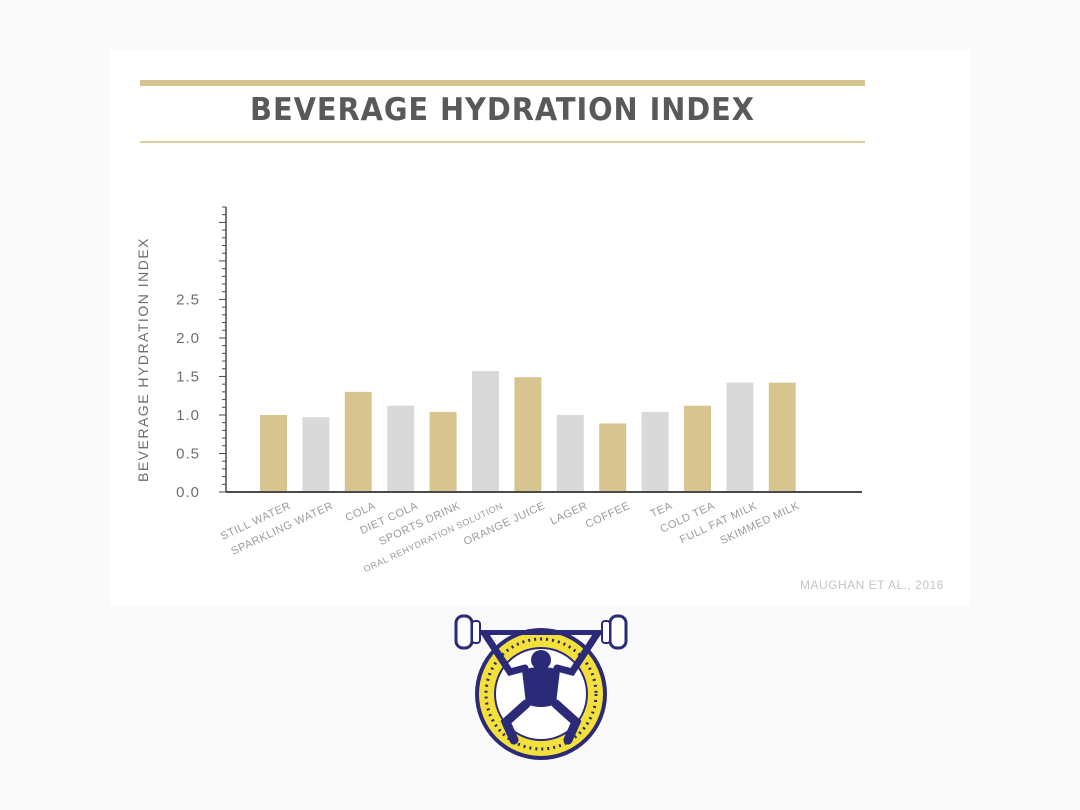  I want to click on y-tick-label: 1.0, so click(188, 415).